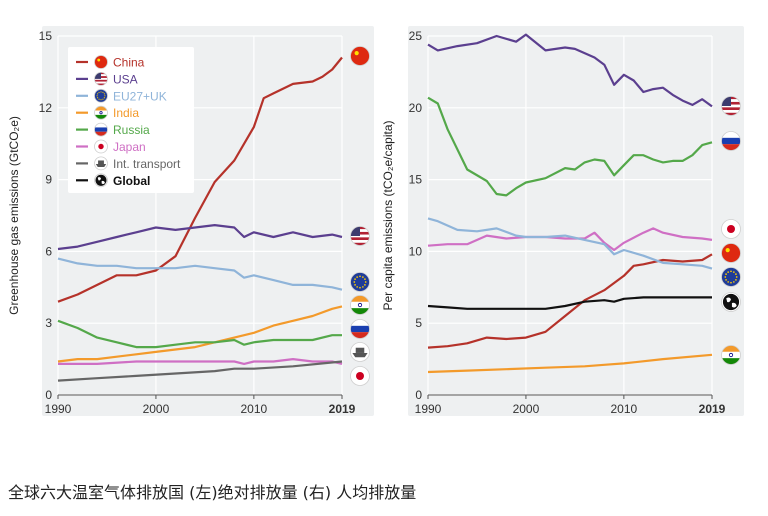 This screenshot has width=768, height=516. I want to click on y-tick-label: 6, so click(48, 251).